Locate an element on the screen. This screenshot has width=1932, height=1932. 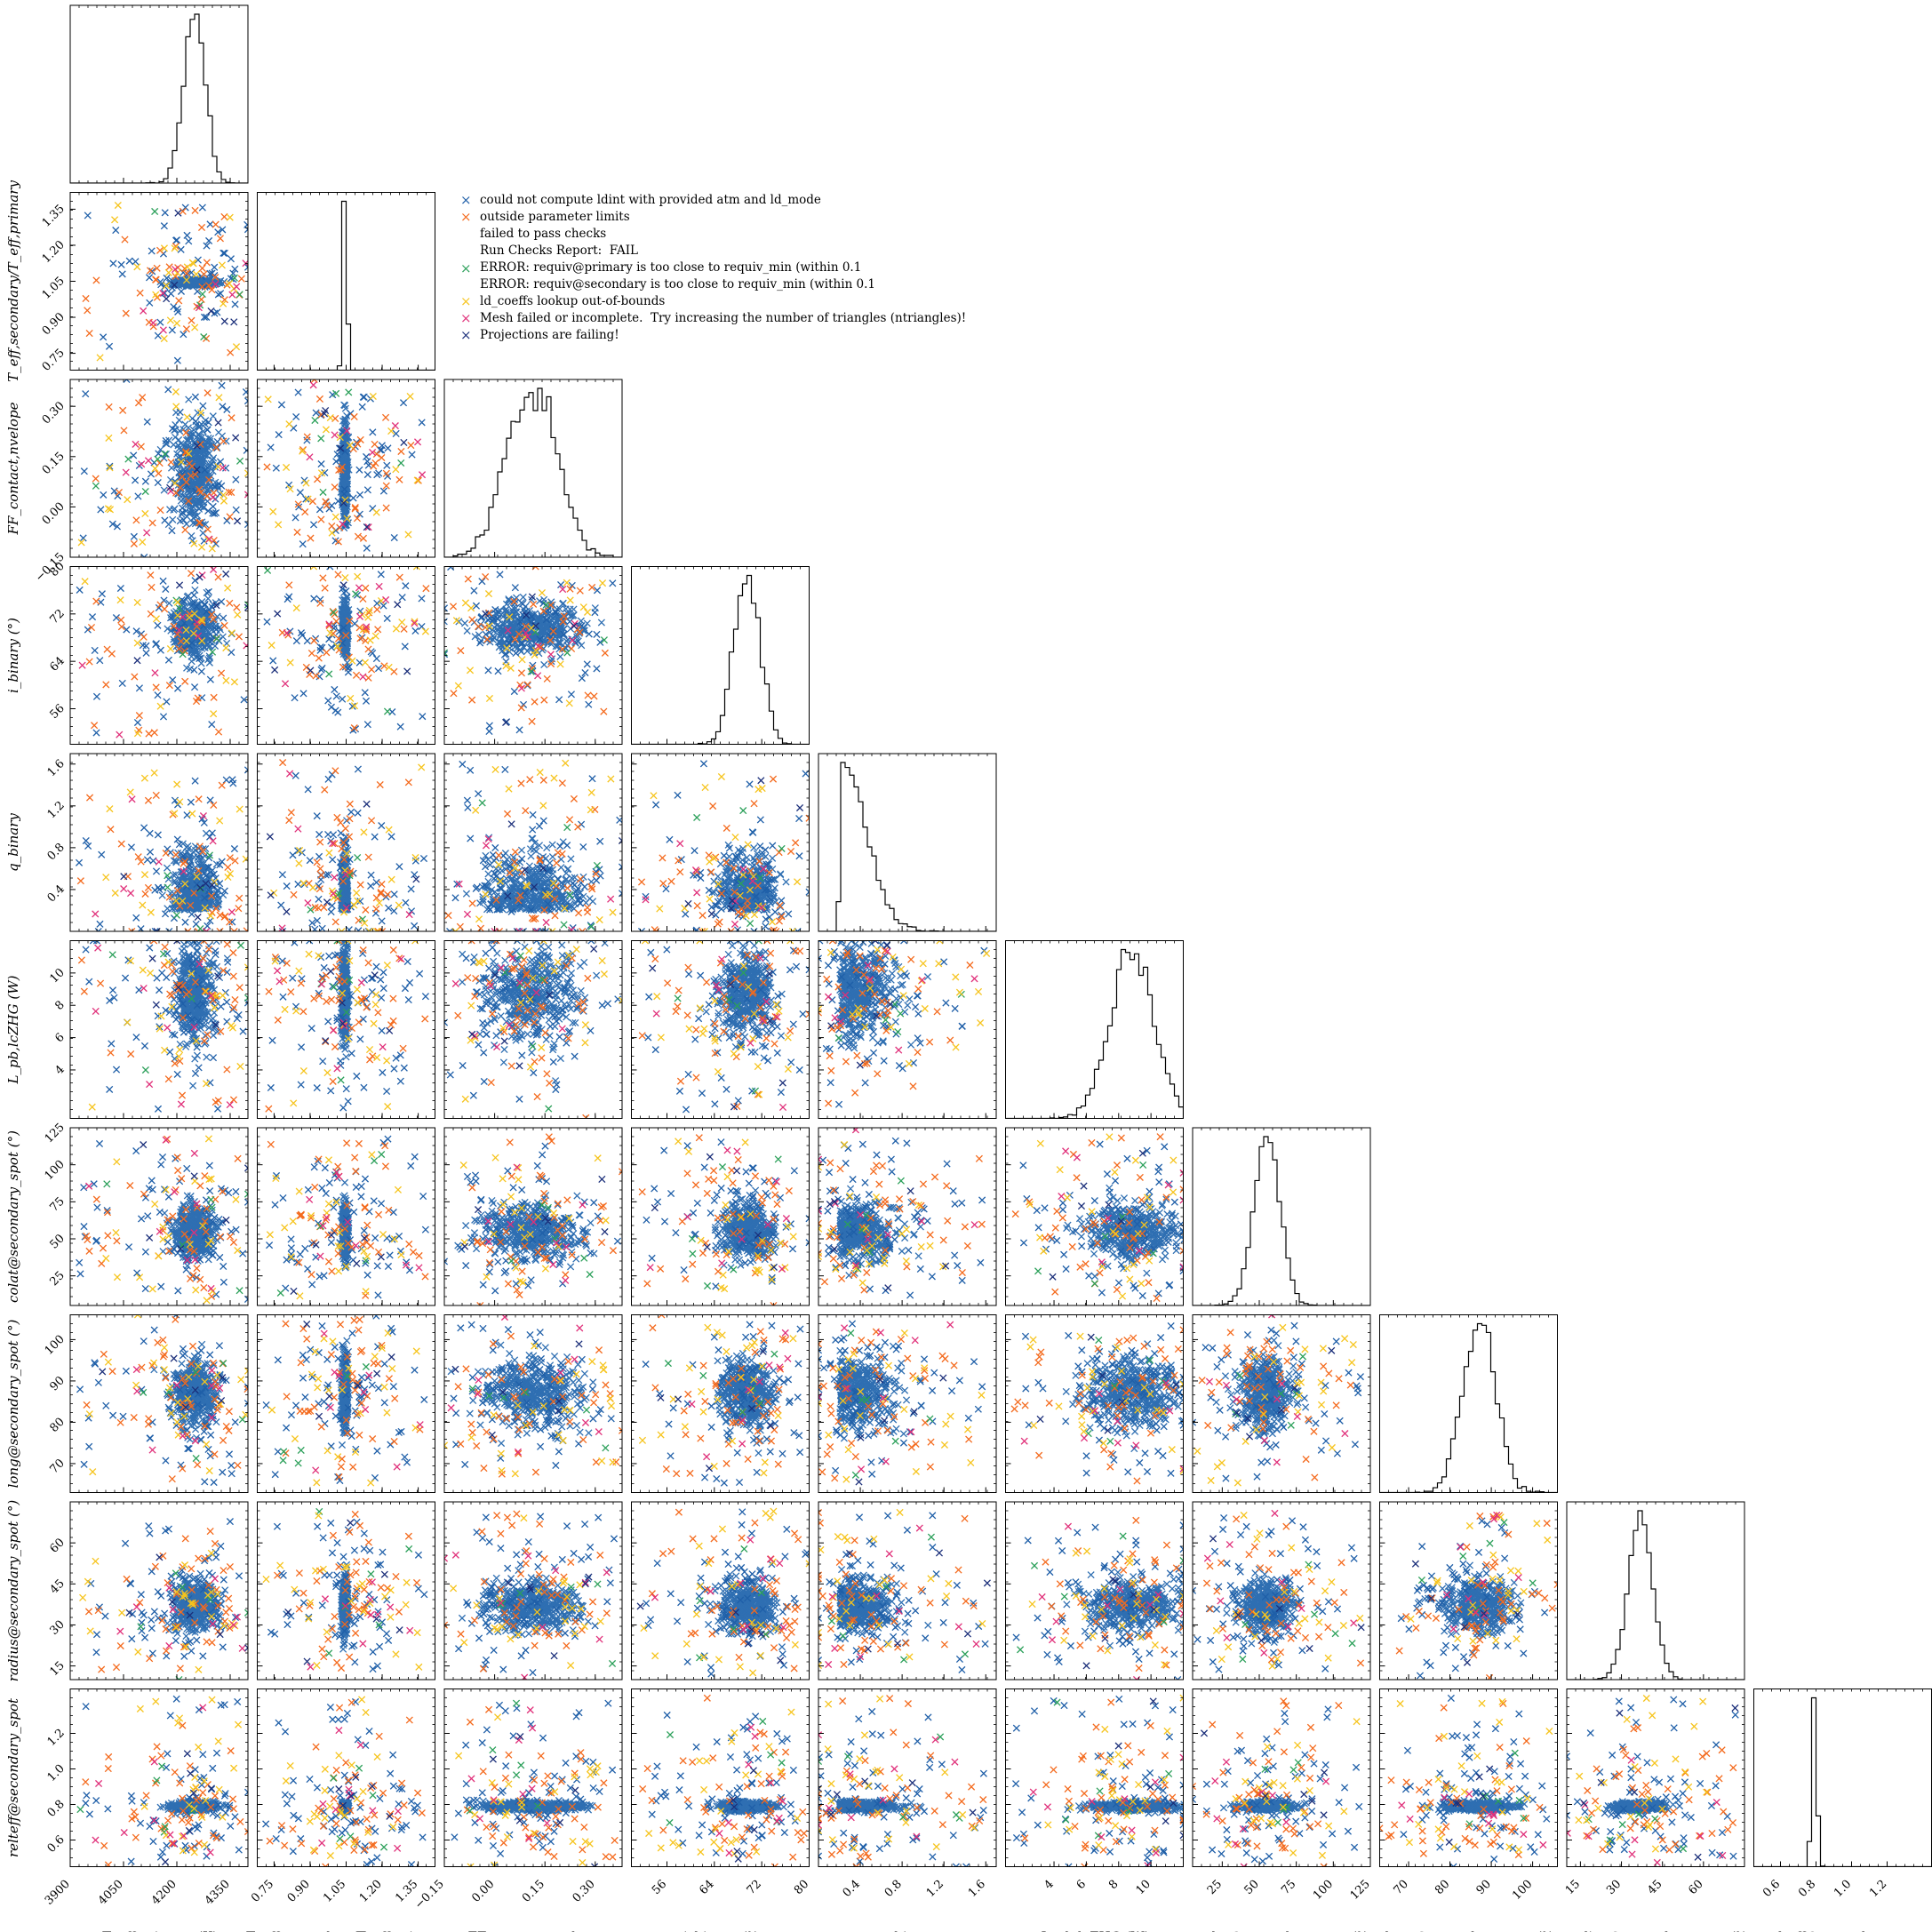
scatter-teff_ratio-vs-teff_primary is located at coordinates (159, 281).